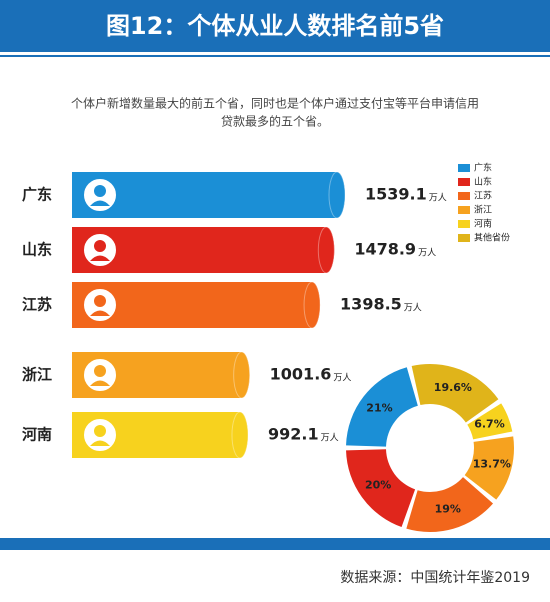 This screenshot has height=602, width=550. What do you see at coordinates (483, 224) in the screenshot?
I see `legend-label: 河南` at bounding box center [483, 224].